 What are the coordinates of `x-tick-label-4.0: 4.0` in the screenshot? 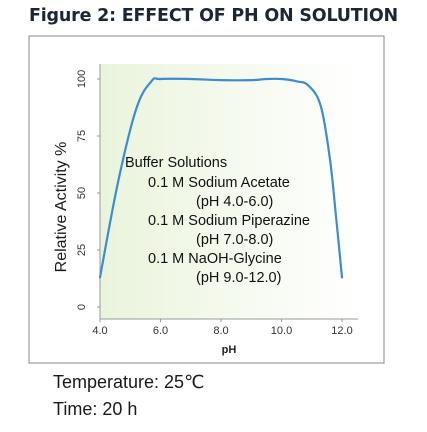 It's located at (99, 331).